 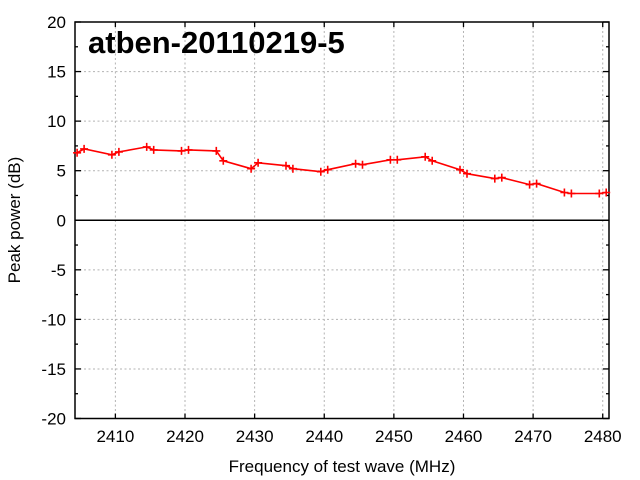 What do you see at coordinates (14, 220) in the screenshot?
I see `y-axis-label: Peak power (dB)` at bounding box center [14, 220].